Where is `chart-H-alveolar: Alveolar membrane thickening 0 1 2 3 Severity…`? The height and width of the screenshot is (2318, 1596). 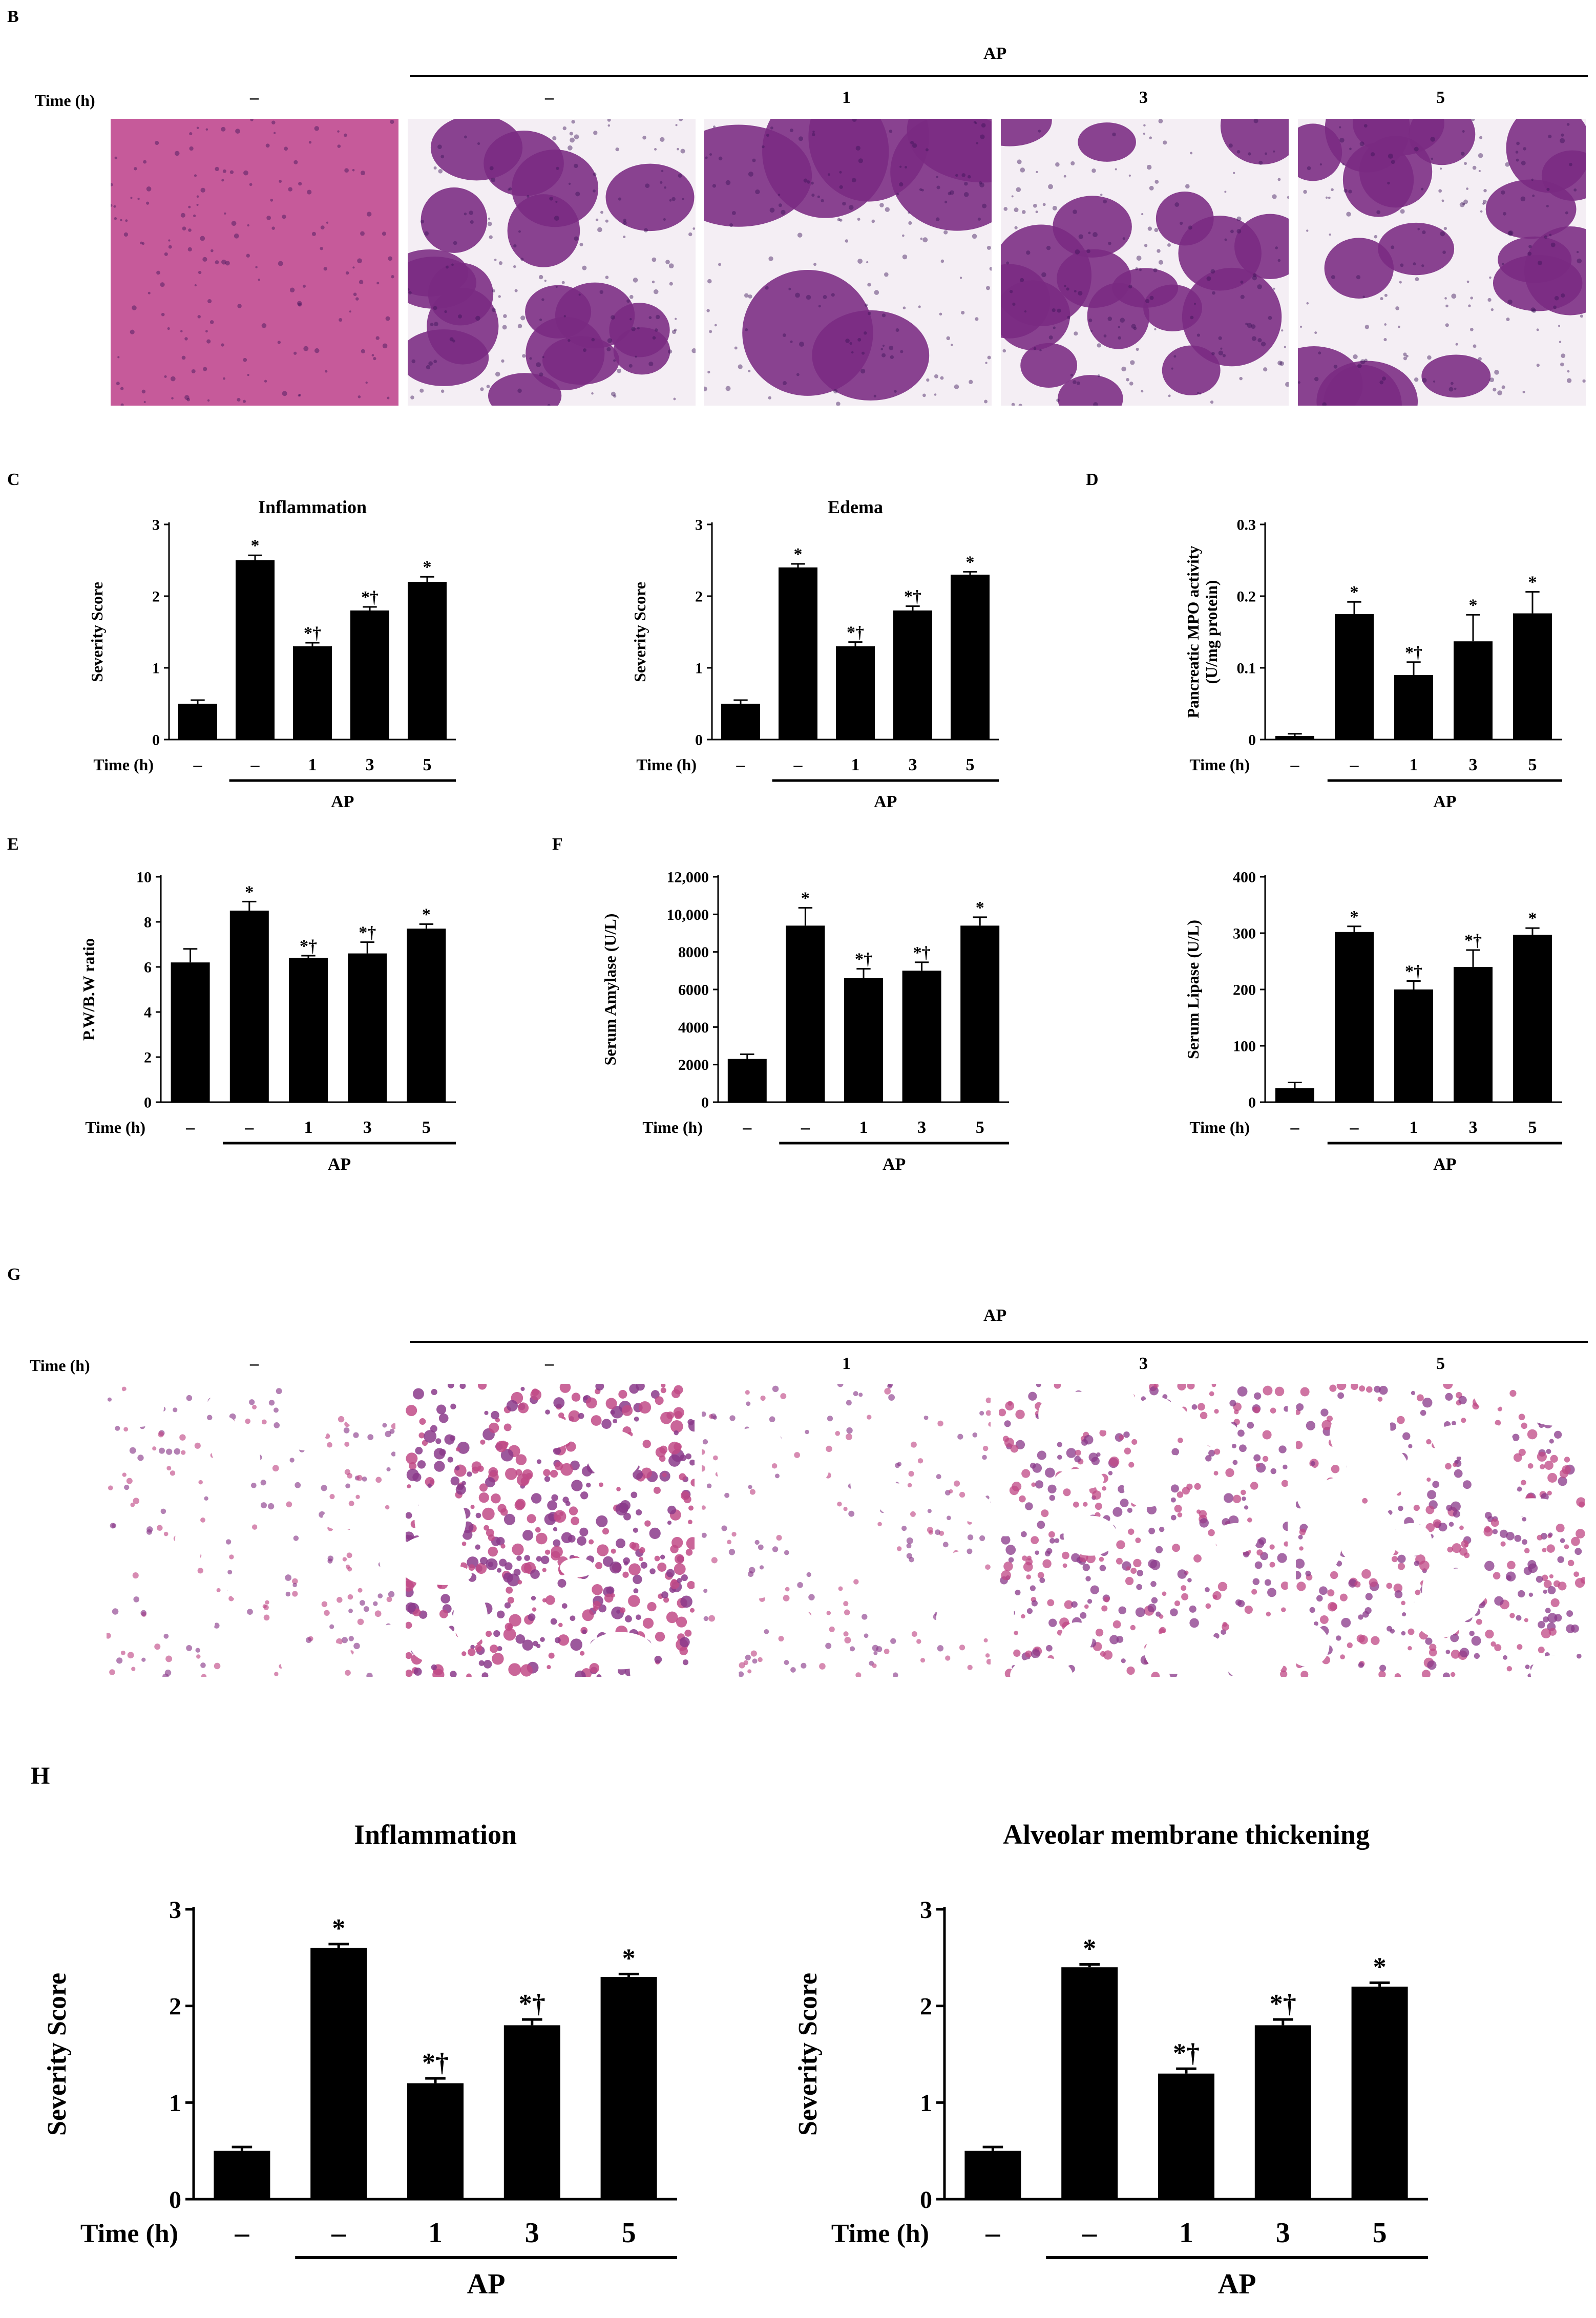 chart-H-alveolar: Alveolar membrane thickening 0 1 2 3 Severity… is located at coordinates (1110, 2059).